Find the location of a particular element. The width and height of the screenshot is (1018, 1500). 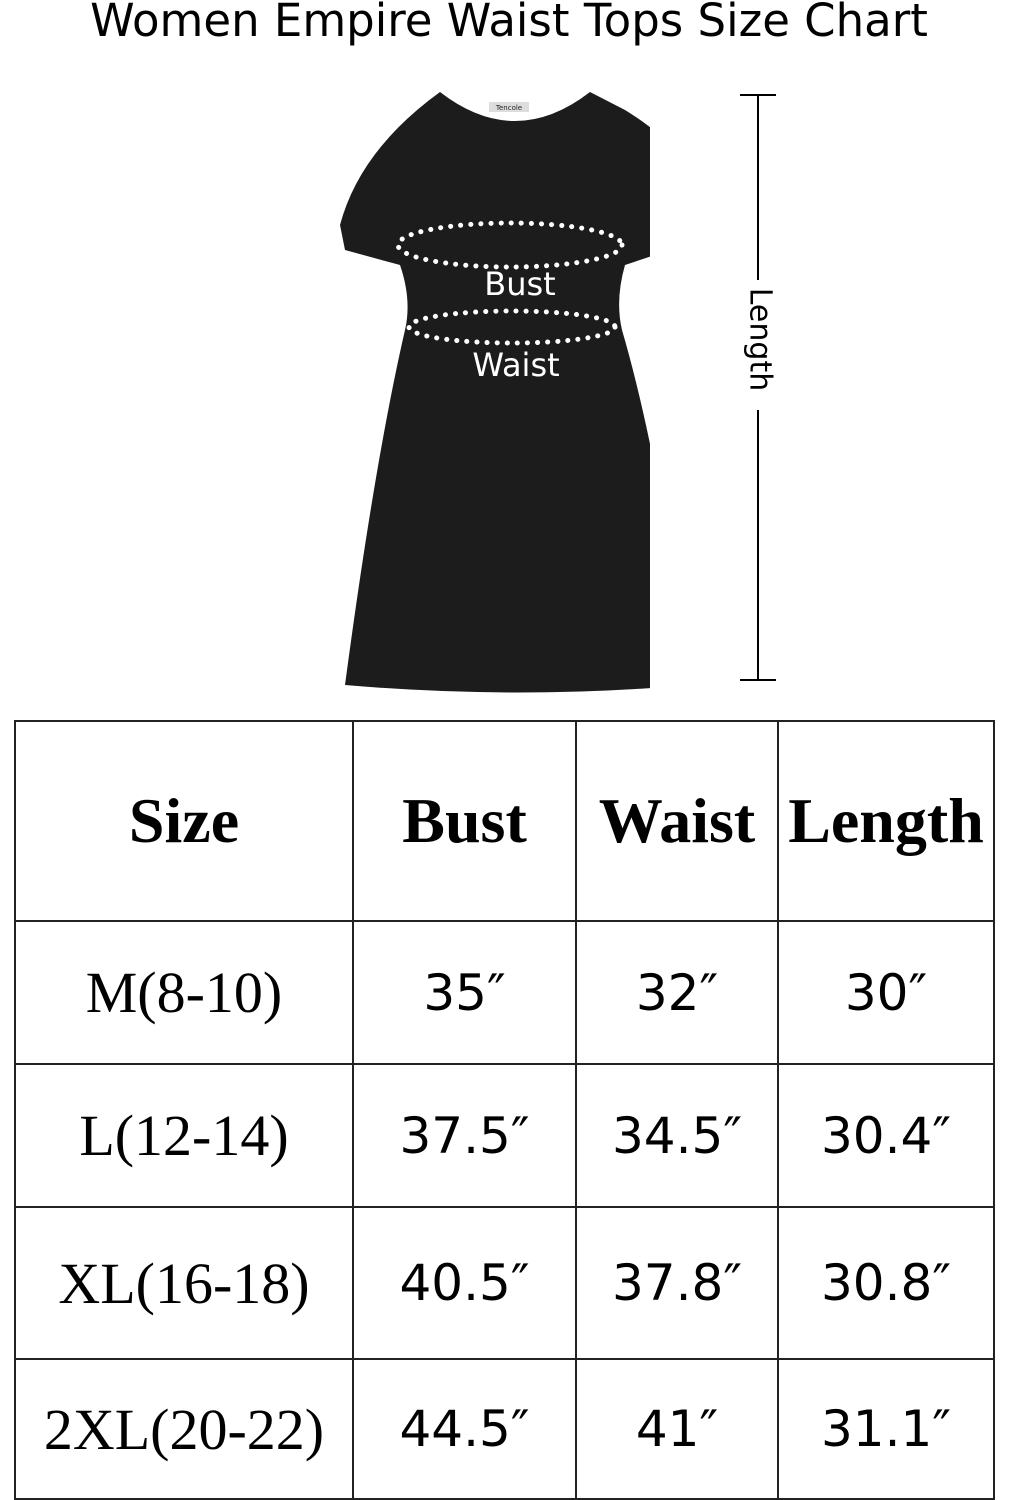

cell-length: 30.8″ is located at coordinates (886, 1283).